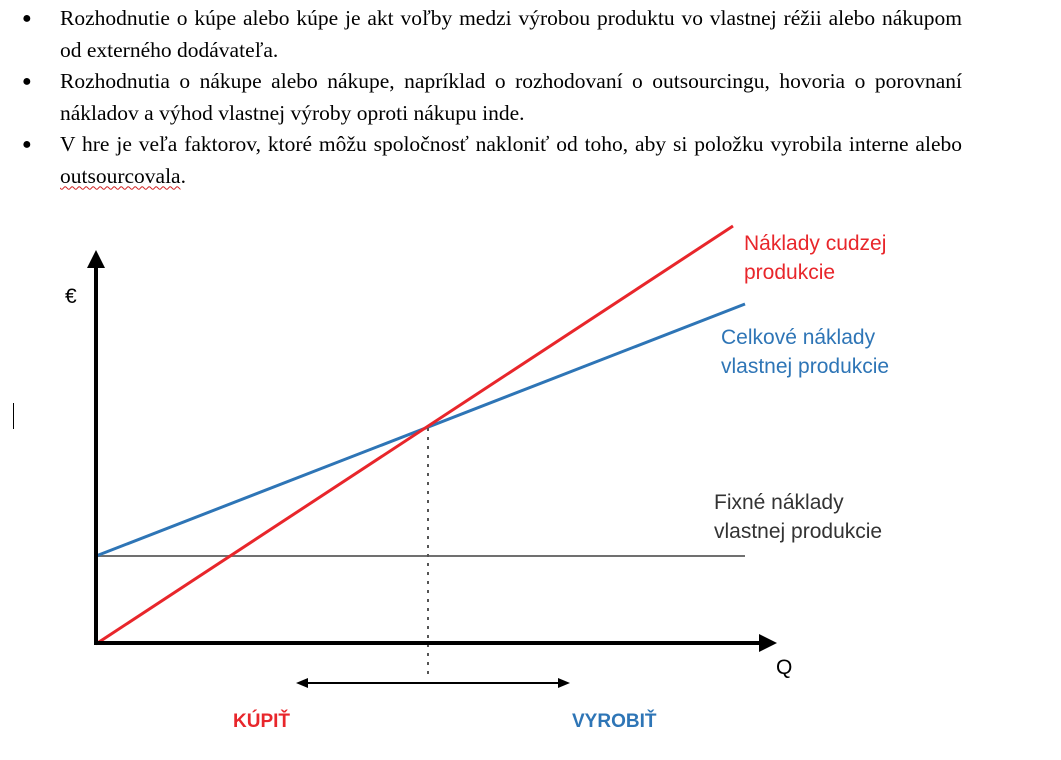  Describe the element at coordinates (564, 683) in the screenshot. I see `right-arrow-icon` at that location.